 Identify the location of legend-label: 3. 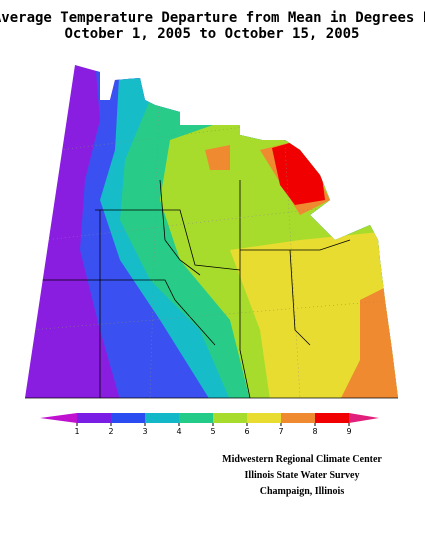
(144, 431).